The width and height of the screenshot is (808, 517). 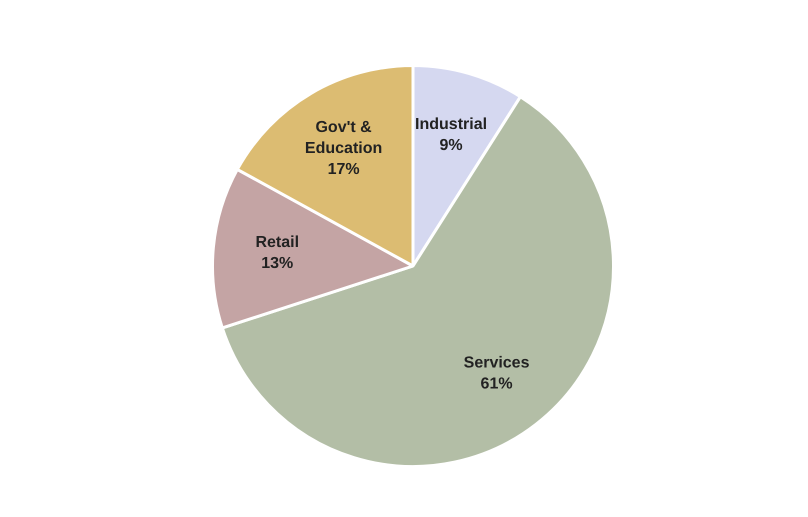 What do you see at coordinates (497, 363) in the screenshot?
I see `slice-label: Services` at bounding box center [497, 363].